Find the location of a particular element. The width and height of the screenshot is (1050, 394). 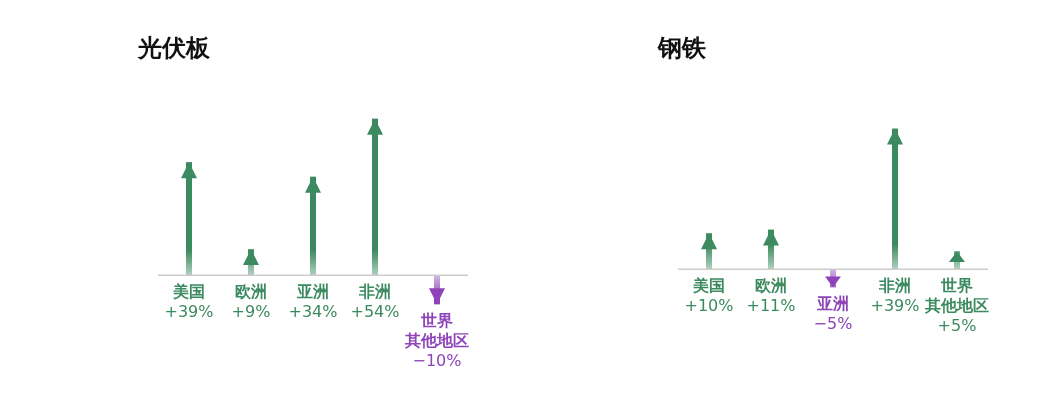

data-label: +54% is located at coordinates (375, 312).